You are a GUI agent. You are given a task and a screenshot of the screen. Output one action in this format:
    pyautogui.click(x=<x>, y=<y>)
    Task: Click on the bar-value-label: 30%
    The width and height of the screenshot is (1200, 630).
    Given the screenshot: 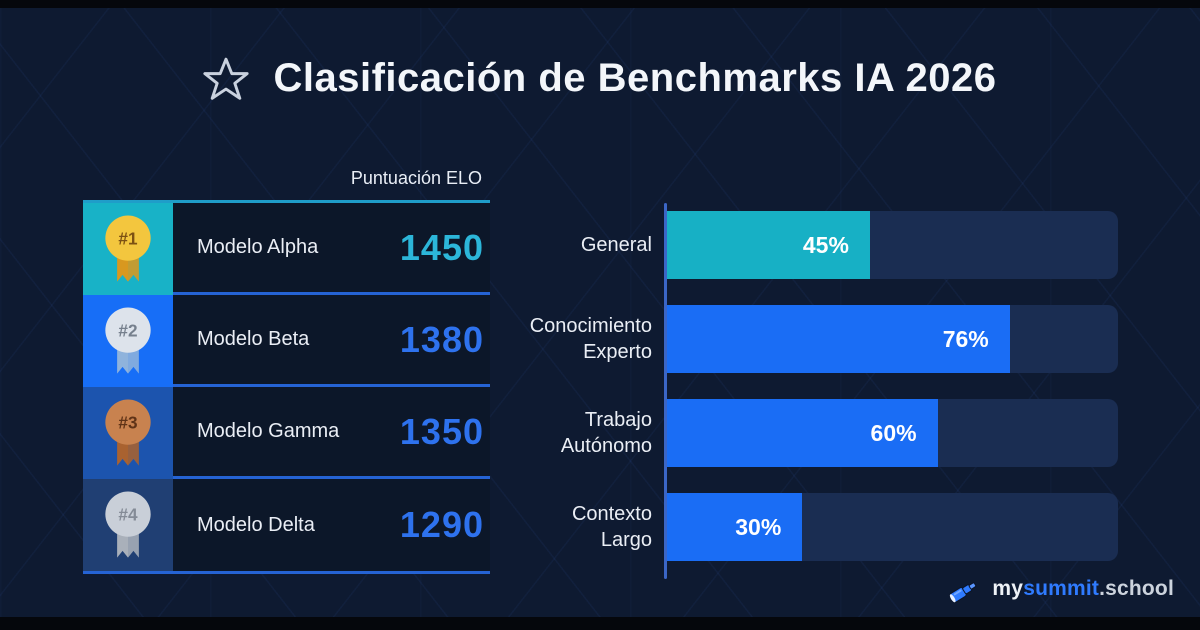 What is the action you would take?
    pyautogui.click(x=758, y=526)
    